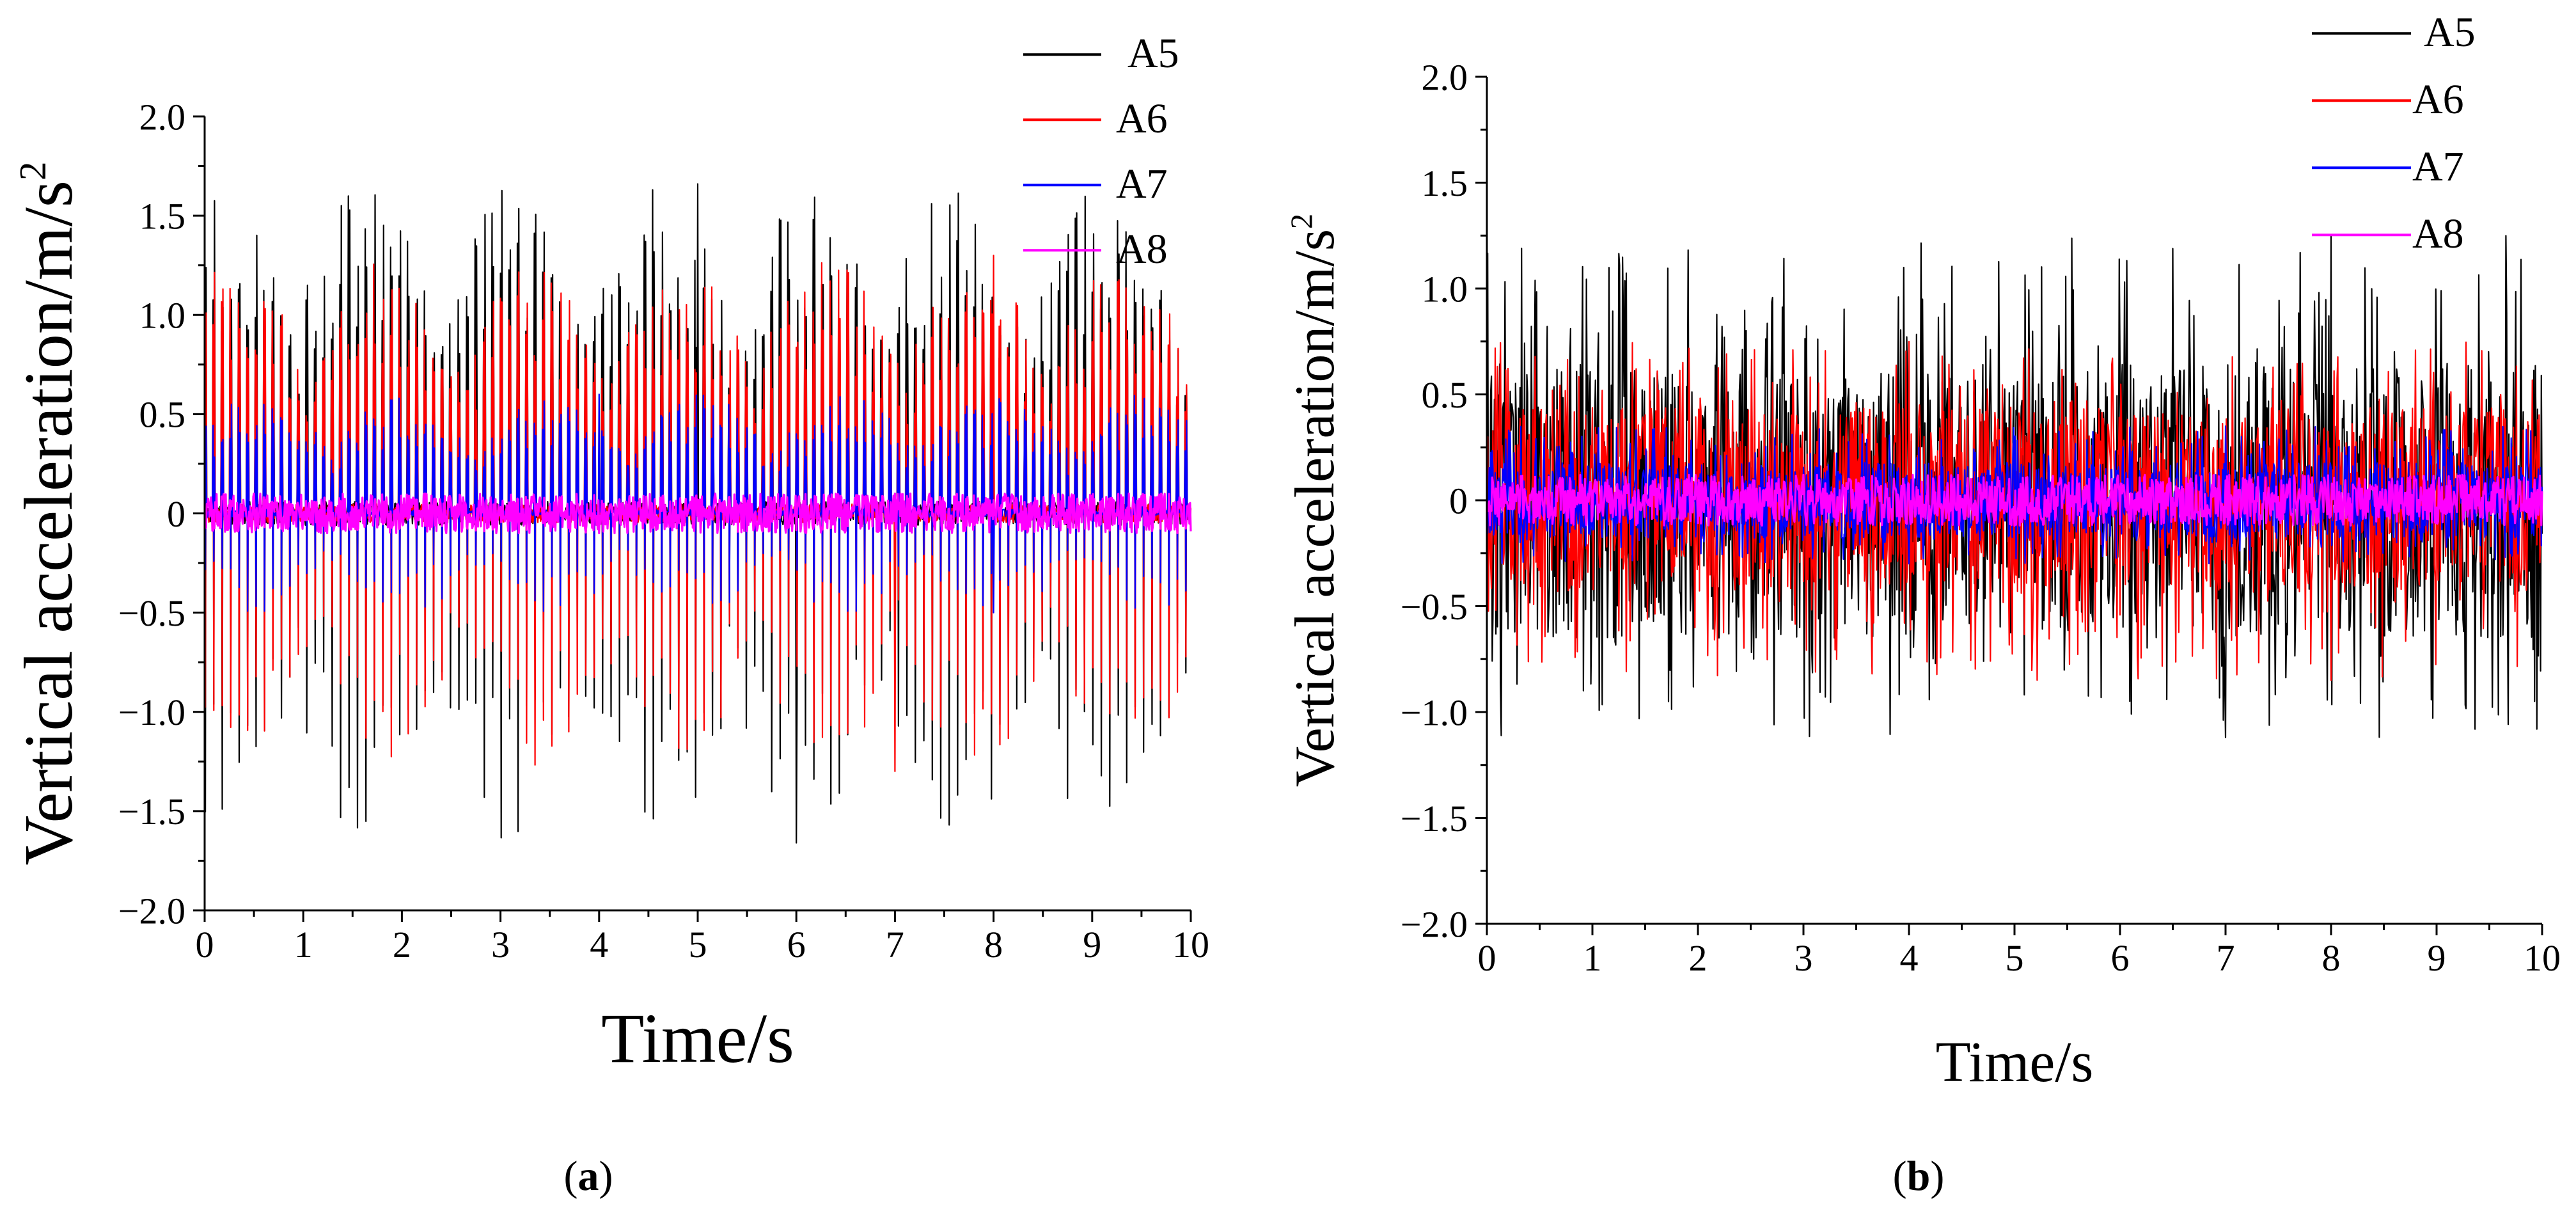 Image resolution: width=2576 pixels, height=1220 pixels. I want to click on panel-label-a: (a), so click(588, 1176).